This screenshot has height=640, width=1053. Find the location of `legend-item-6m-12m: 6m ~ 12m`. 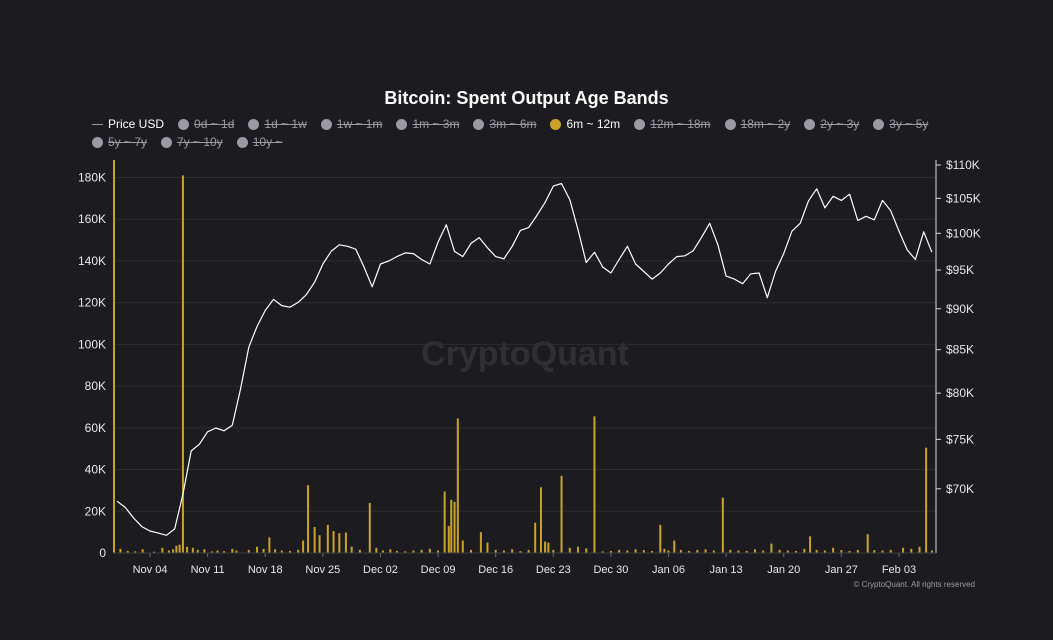

legend-item-6m-12m: 6m ~ 12m is located at coordinates (585, 124).